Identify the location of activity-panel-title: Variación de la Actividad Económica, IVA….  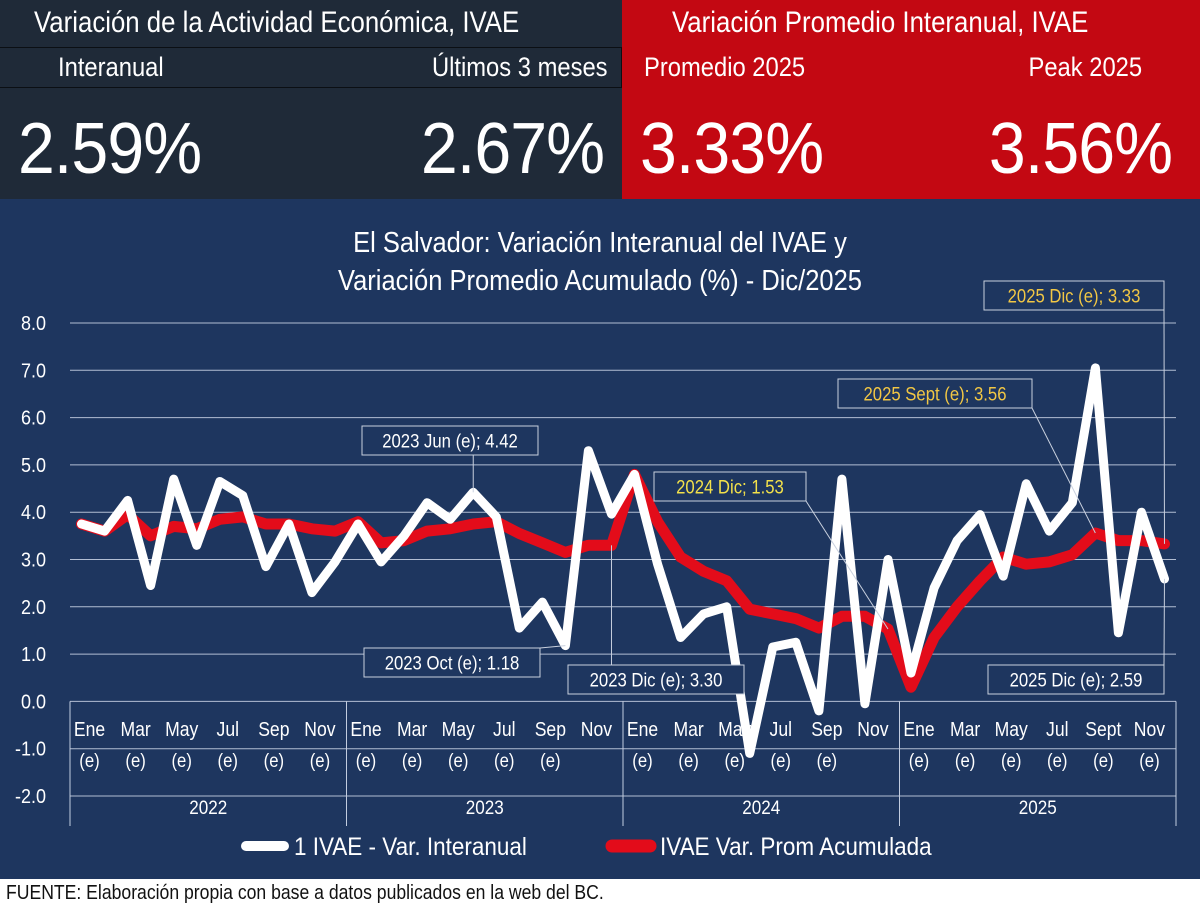
(277, 22).